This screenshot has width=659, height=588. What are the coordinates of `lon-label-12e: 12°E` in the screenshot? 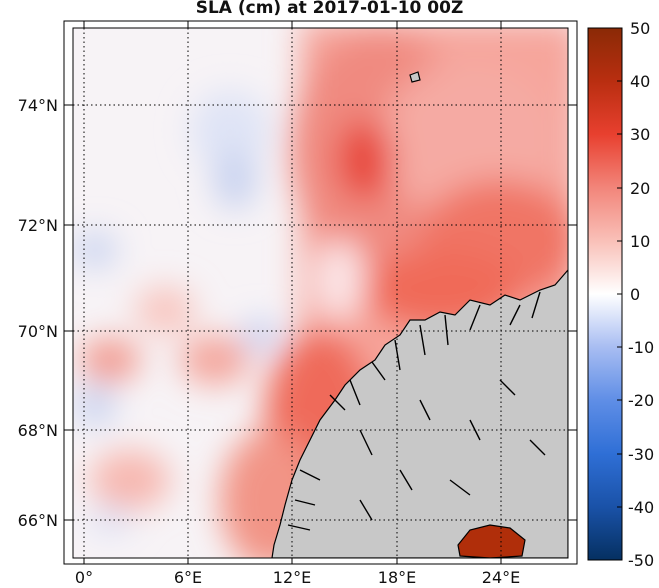 It's located at (292, 577).